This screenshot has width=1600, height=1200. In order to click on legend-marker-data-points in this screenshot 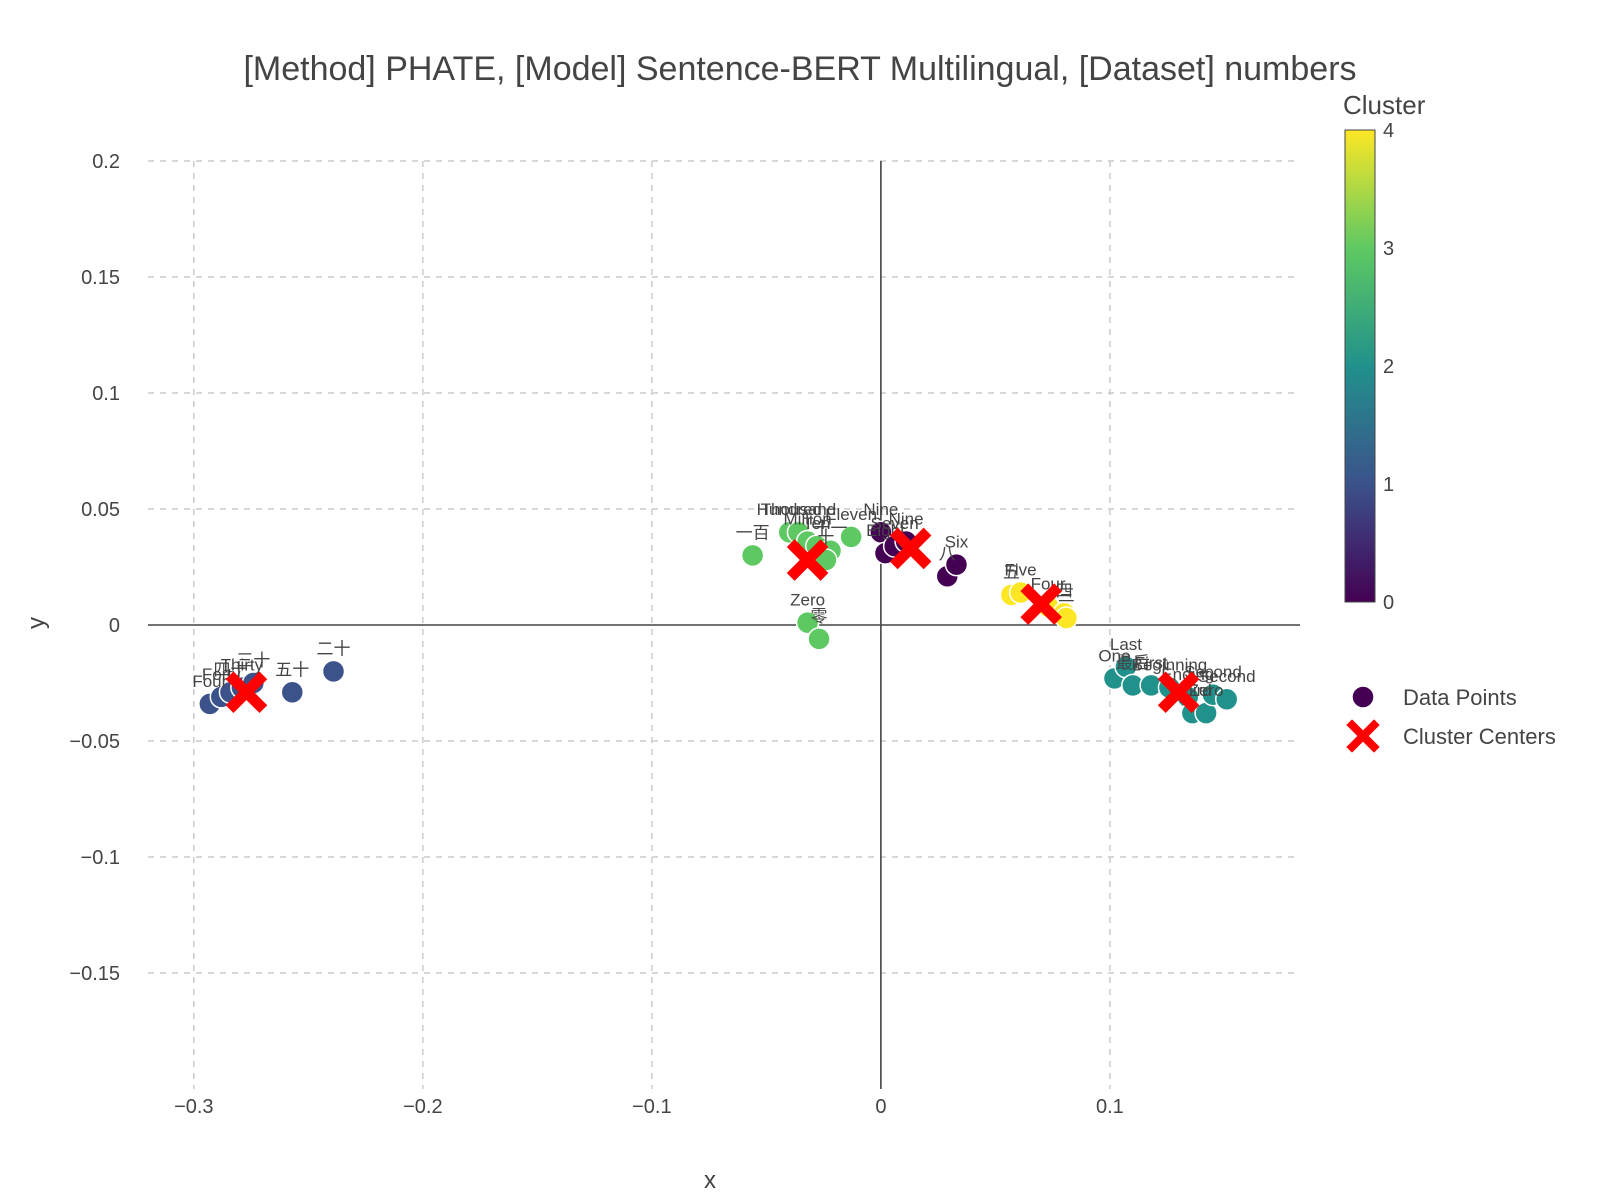, I will do `click(1363, 697)`.